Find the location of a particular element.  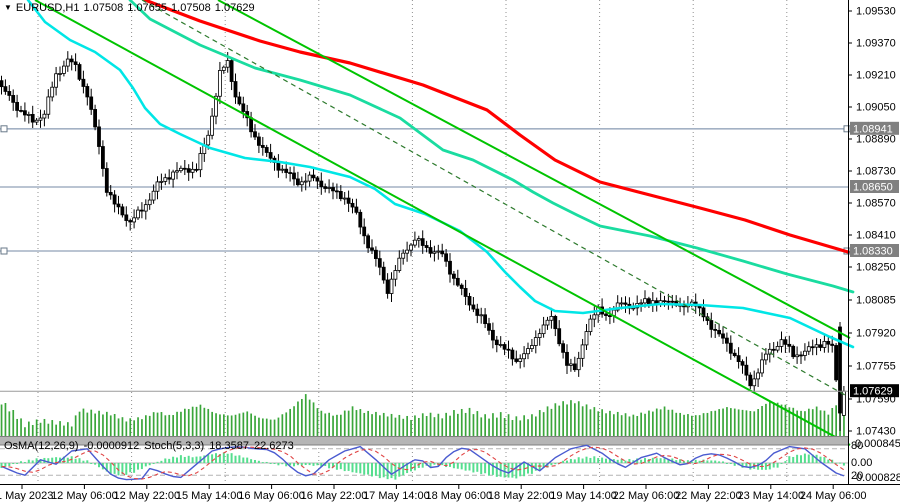

axis-label: 0.00 is located at coordinates (861, 463).